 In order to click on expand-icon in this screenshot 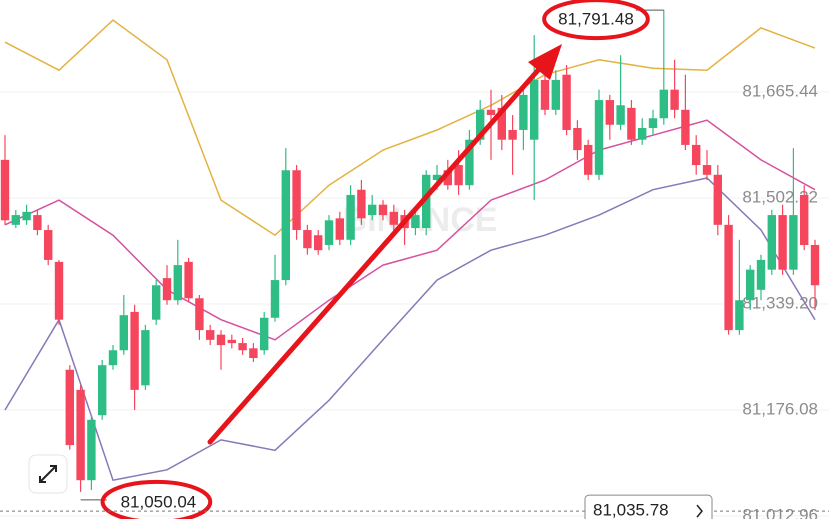, I will do `click(48, 474)`.